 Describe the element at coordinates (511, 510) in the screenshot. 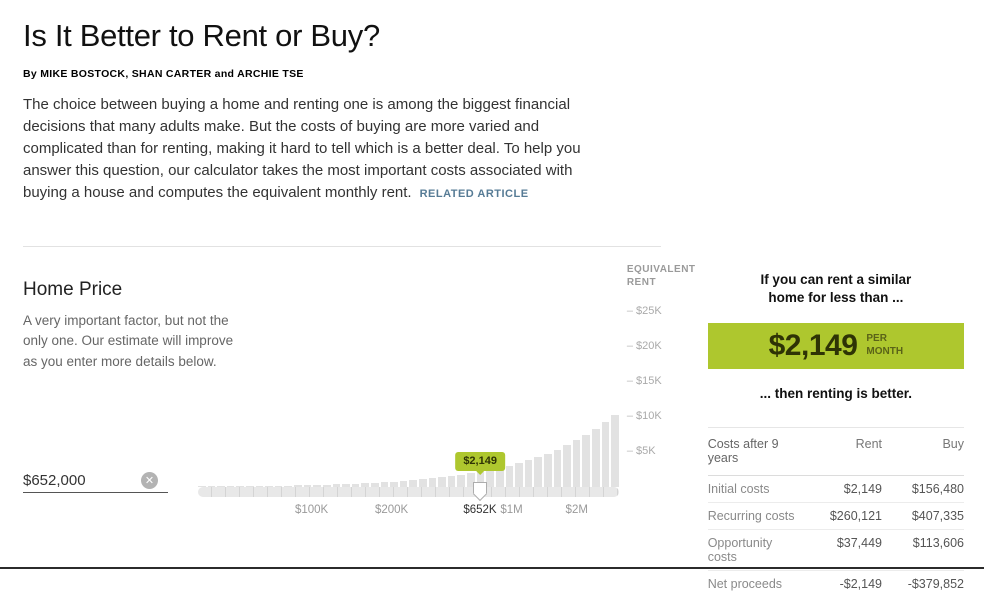

I see `x-tick-1m: $1M` at that location.